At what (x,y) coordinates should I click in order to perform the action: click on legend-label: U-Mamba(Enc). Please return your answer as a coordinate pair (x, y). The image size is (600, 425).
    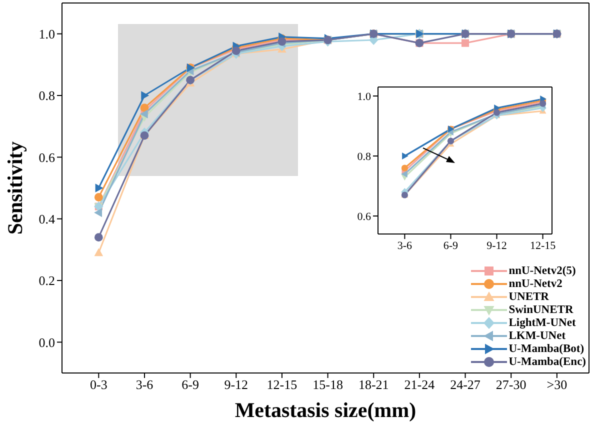
    Looking at the image, I should click on (547, 362).